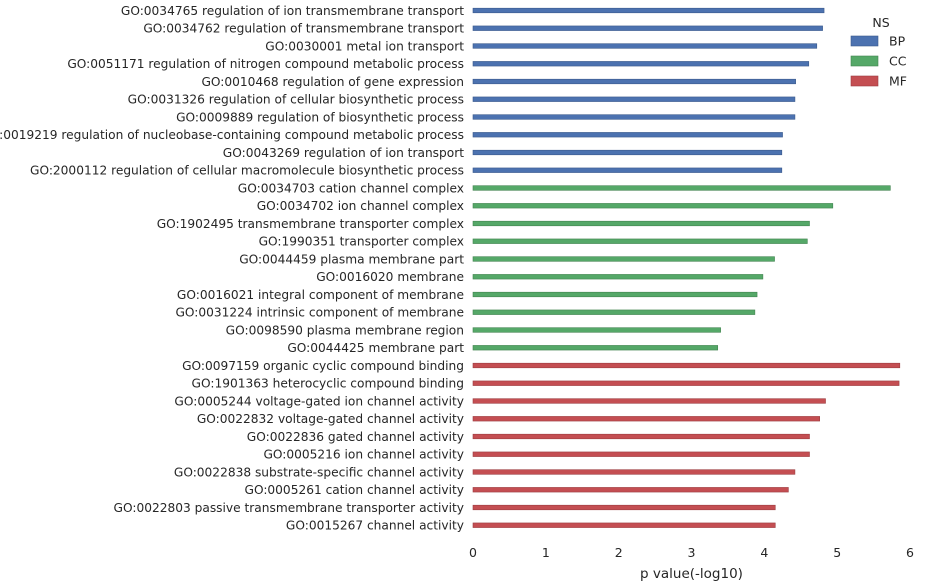 Image resolution: width=930 pixels, height=587 pixels. What do you see at coordinates (898, 61) in the screenshot?
I see `legend-label-cc: CC` at bounding box center [898, 61].